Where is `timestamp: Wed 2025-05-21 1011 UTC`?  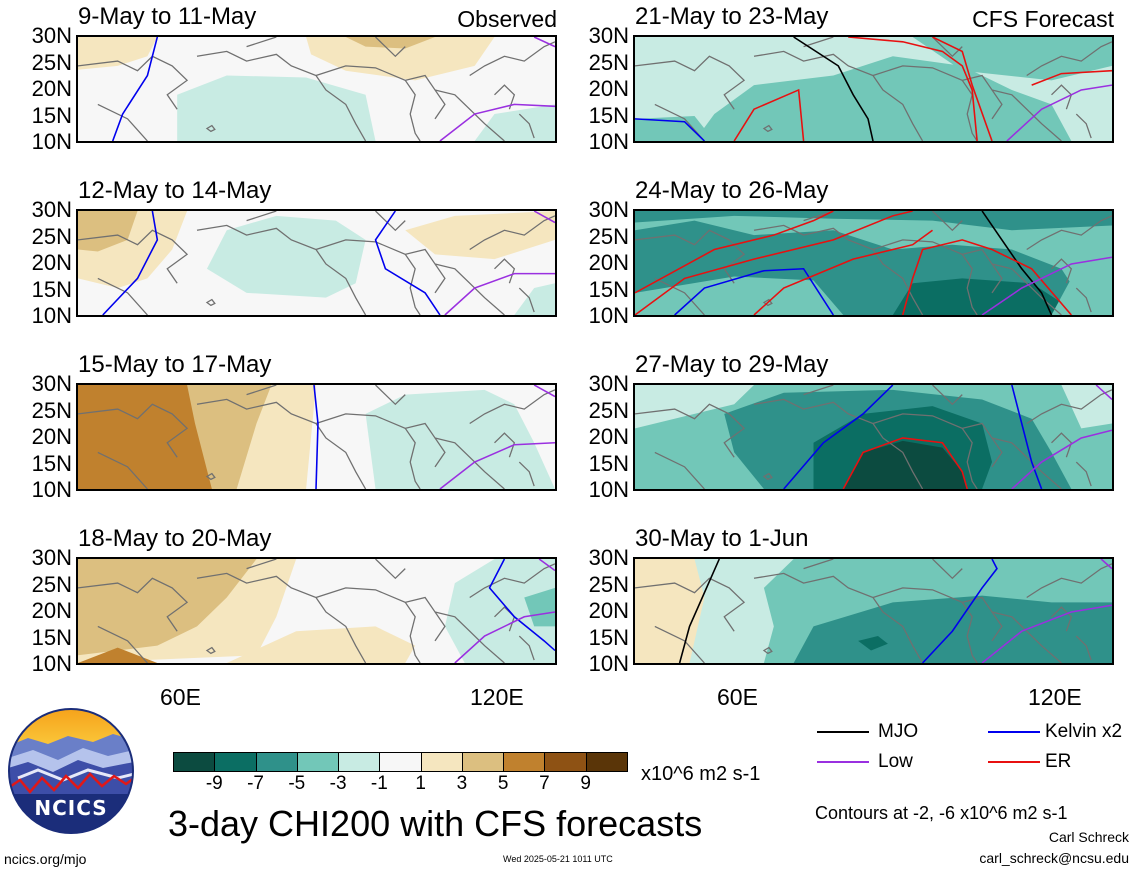
timestamp: Wed 2025-05-21 1011 UTC is located at coordinates (558, 859).